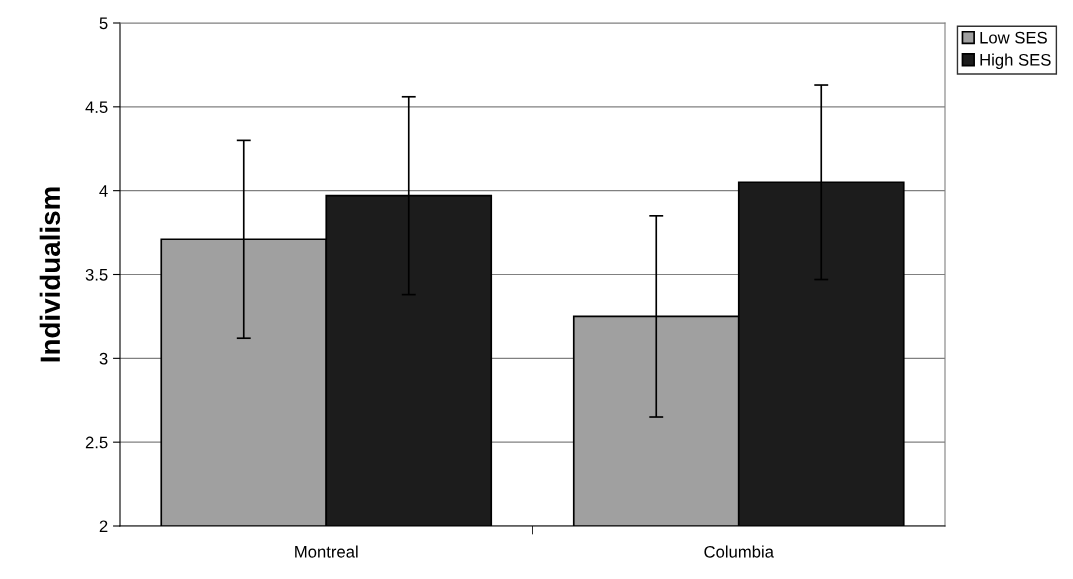 The image size is (1073, 579). Describe the element at coordinates (103, 23) in the screenshot. I see `y-tick-label: 5` at that location.